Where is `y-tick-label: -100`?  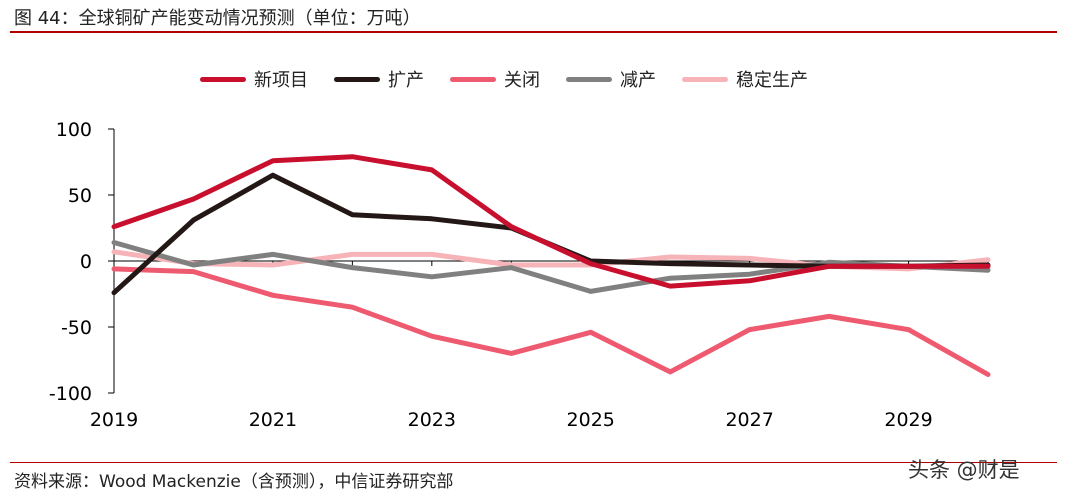 y-tick-label: -100 is located at coordinates (70, 394).